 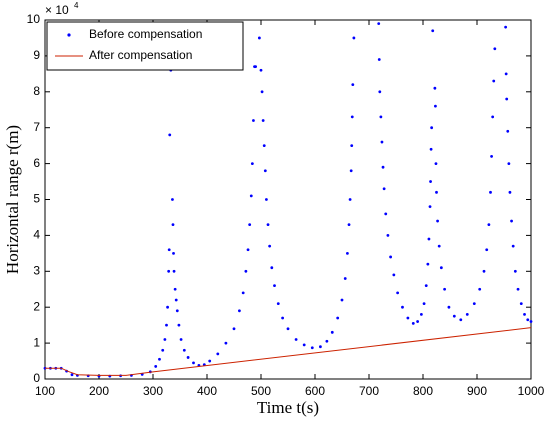 What do you see at coordinates (36, 306) in the screenshot?
I see `y-tick-label: 2` at bounding box center [36, 306].